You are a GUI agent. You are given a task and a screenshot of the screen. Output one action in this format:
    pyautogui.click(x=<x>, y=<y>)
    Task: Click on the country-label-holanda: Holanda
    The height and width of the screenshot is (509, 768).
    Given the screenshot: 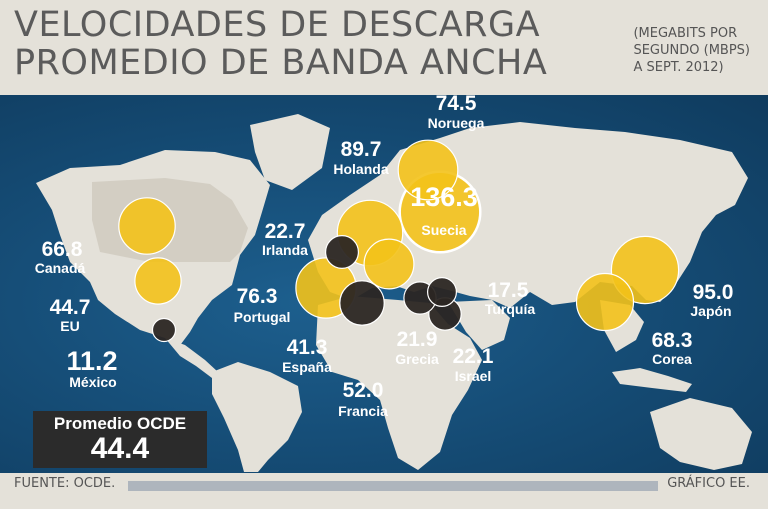 What is the action you would take?
    pyautogui.click(x=360, y=169)
    